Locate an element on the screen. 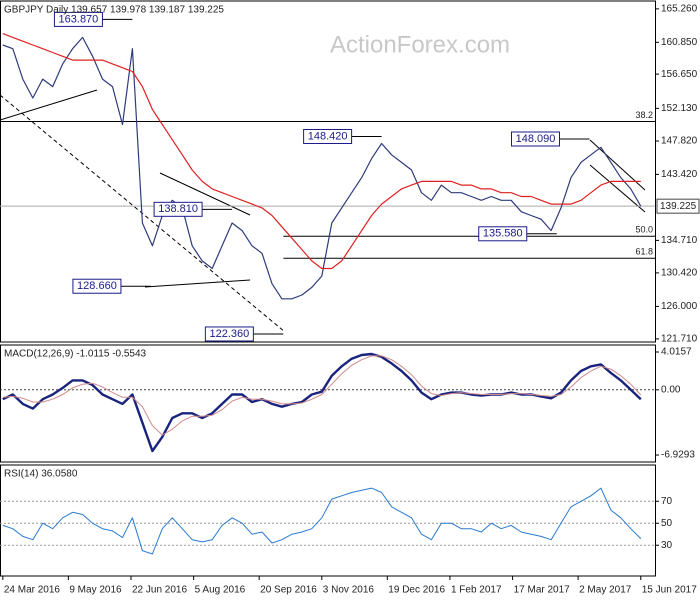 The width and height of the screenshot is (700, 600). x-tick-label: 17 Mar 2017 is located at coordinates (542, 590).